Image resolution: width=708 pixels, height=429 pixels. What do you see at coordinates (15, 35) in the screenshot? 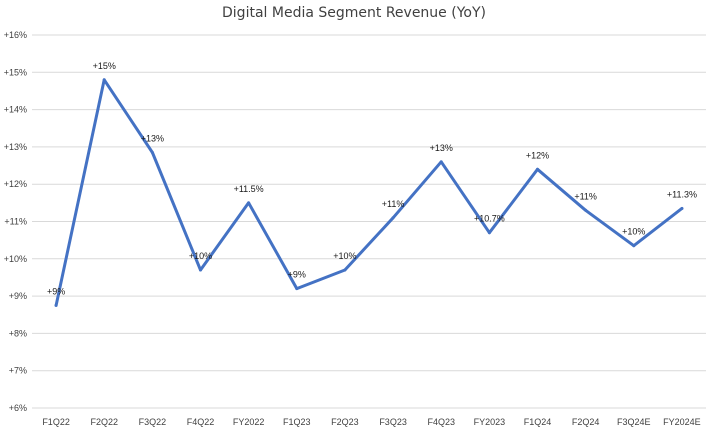
I see `y-tick-label: +16%` at bounding box center [15, 35].